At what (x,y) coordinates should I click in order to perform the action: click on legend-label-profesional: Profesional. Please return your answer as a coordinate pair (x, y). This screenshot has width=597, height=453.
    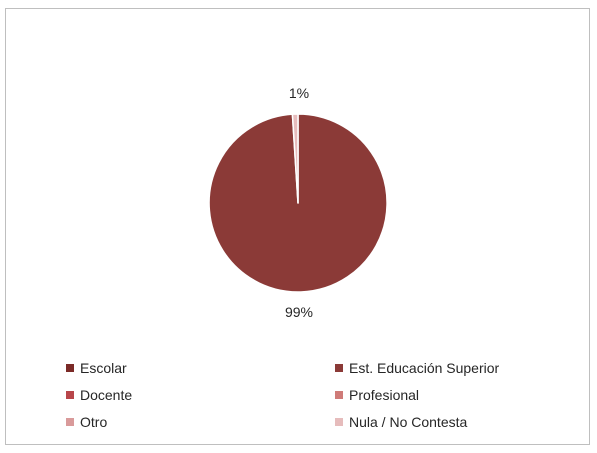
    Looking at the image, I should click on (384, 395).